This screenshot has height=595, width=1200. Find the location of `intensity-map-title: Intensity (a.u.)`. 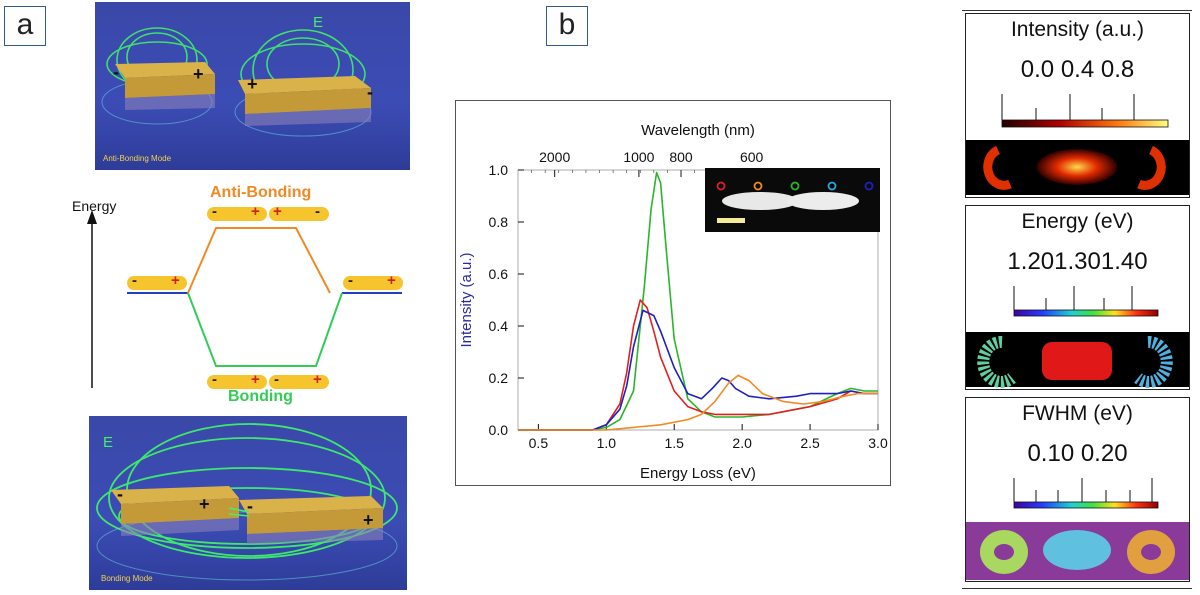

intensity-map-title: Intensity (a.u.) is located at coordinates (1077, 29).